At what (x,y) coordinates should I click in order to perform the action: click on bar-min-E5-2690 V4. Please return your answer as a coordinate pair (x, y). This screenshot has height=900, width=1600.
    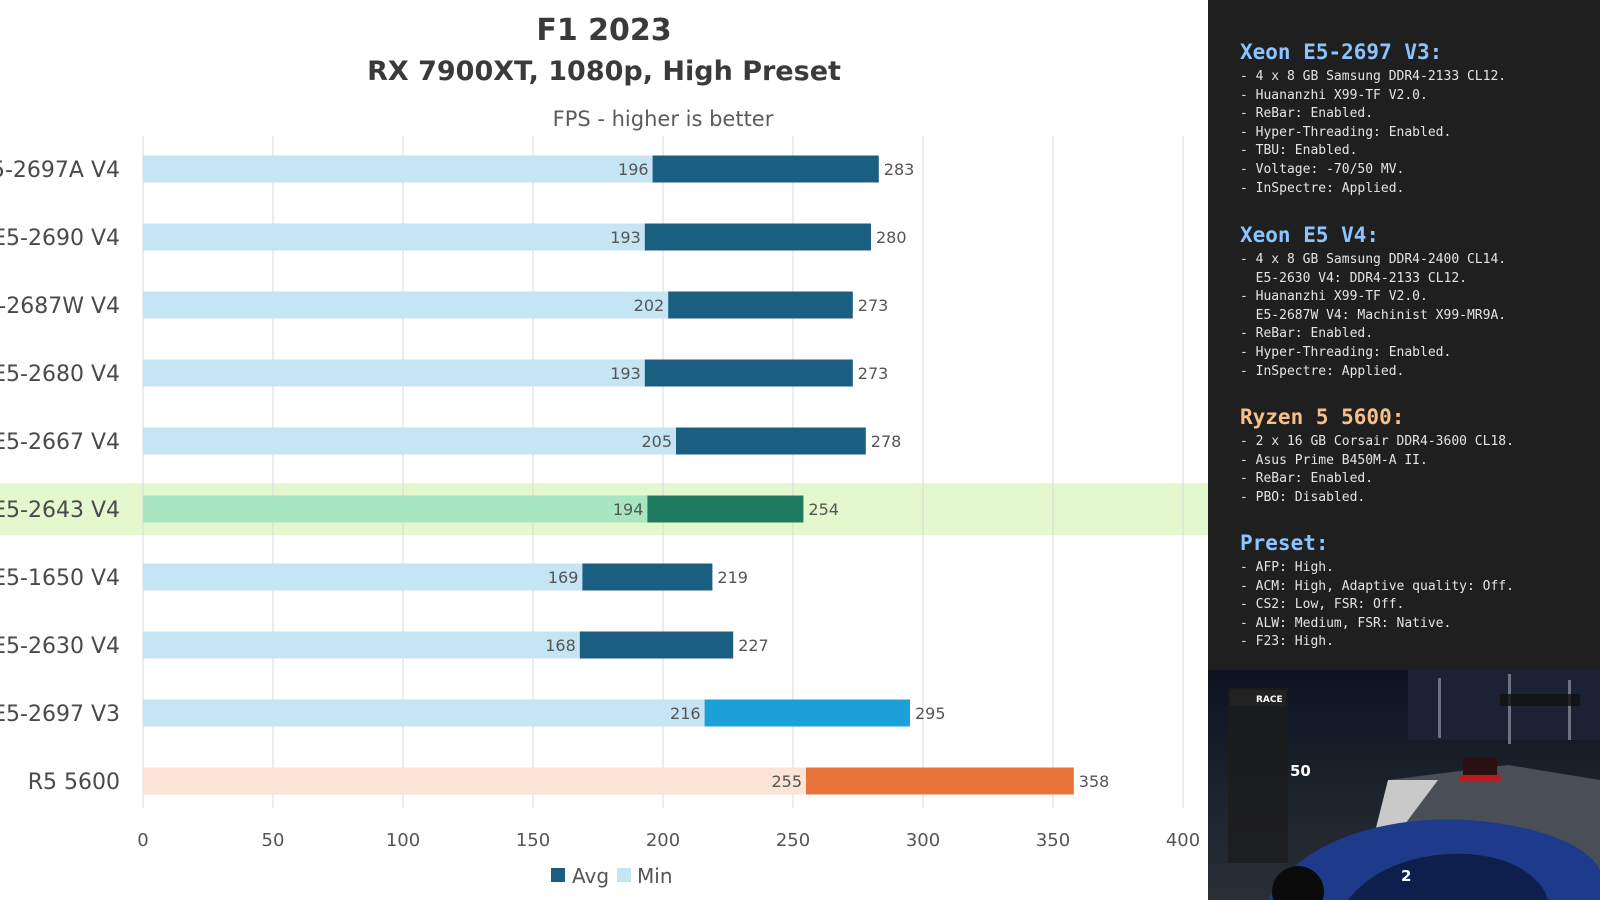
    Looking at the image, I should click on (394, 237).